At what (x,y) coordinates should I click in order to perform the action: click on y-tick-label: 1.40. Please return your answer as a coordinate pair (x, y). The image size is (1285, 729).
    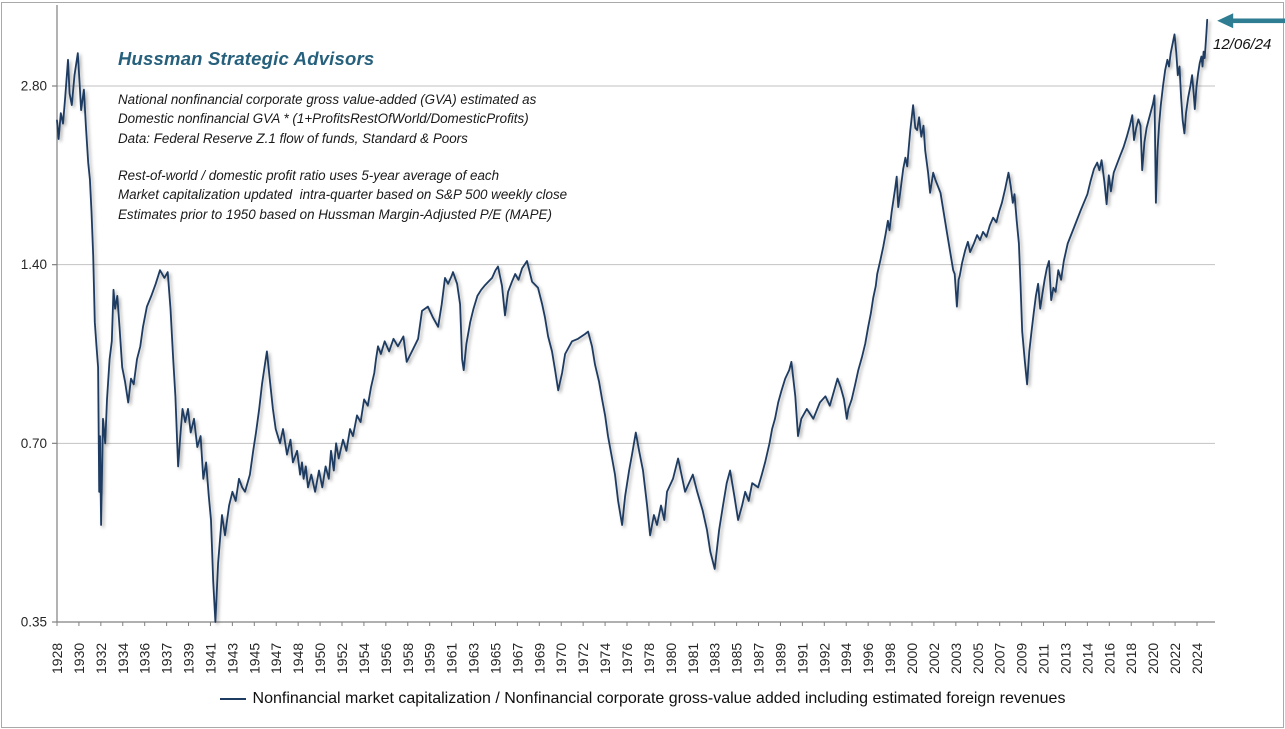
    Looking at the image, I should click on (34, 264).